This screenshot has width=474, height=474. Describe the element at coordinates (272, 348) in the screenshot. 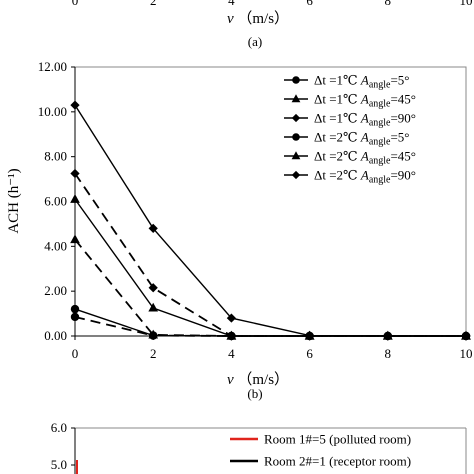

I see `panel-b-x-ticks: 0 2 4 6 8 10` at that location.